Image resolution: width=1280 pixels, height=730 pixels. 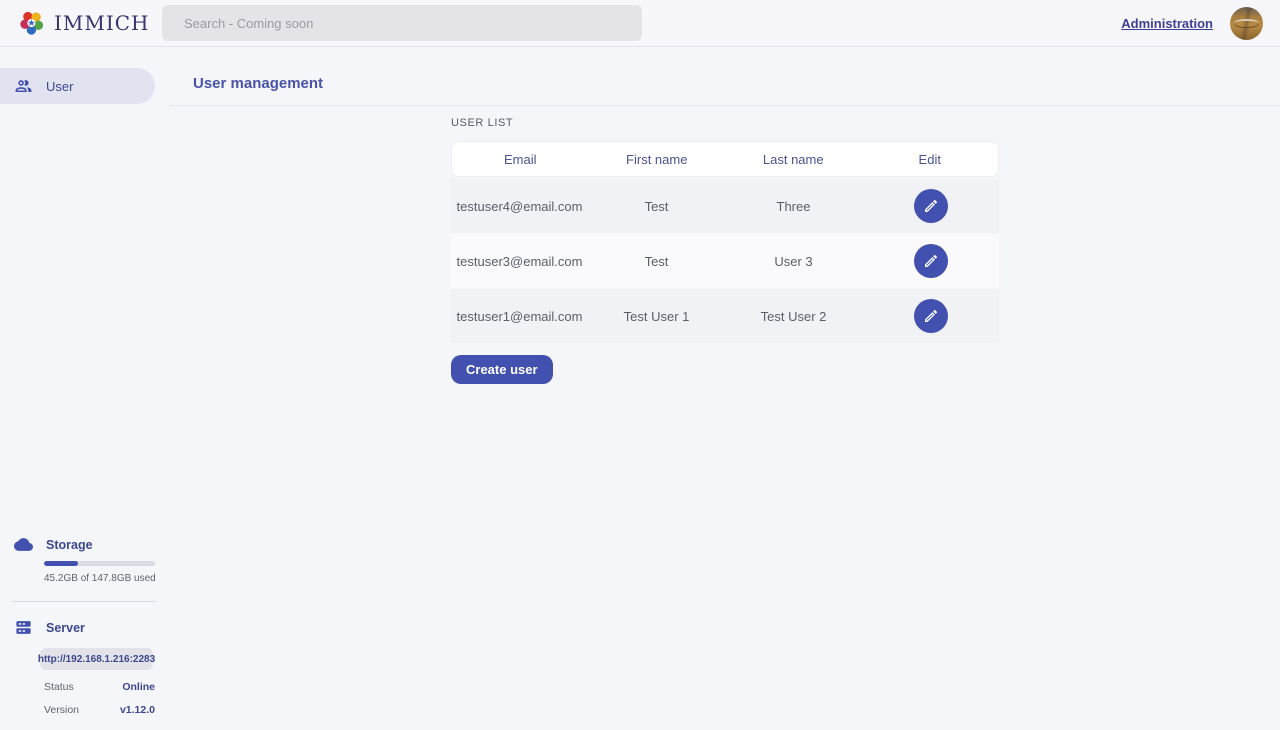 I want to click on immich-logo: IMMICH, so click(x=81, y=23).